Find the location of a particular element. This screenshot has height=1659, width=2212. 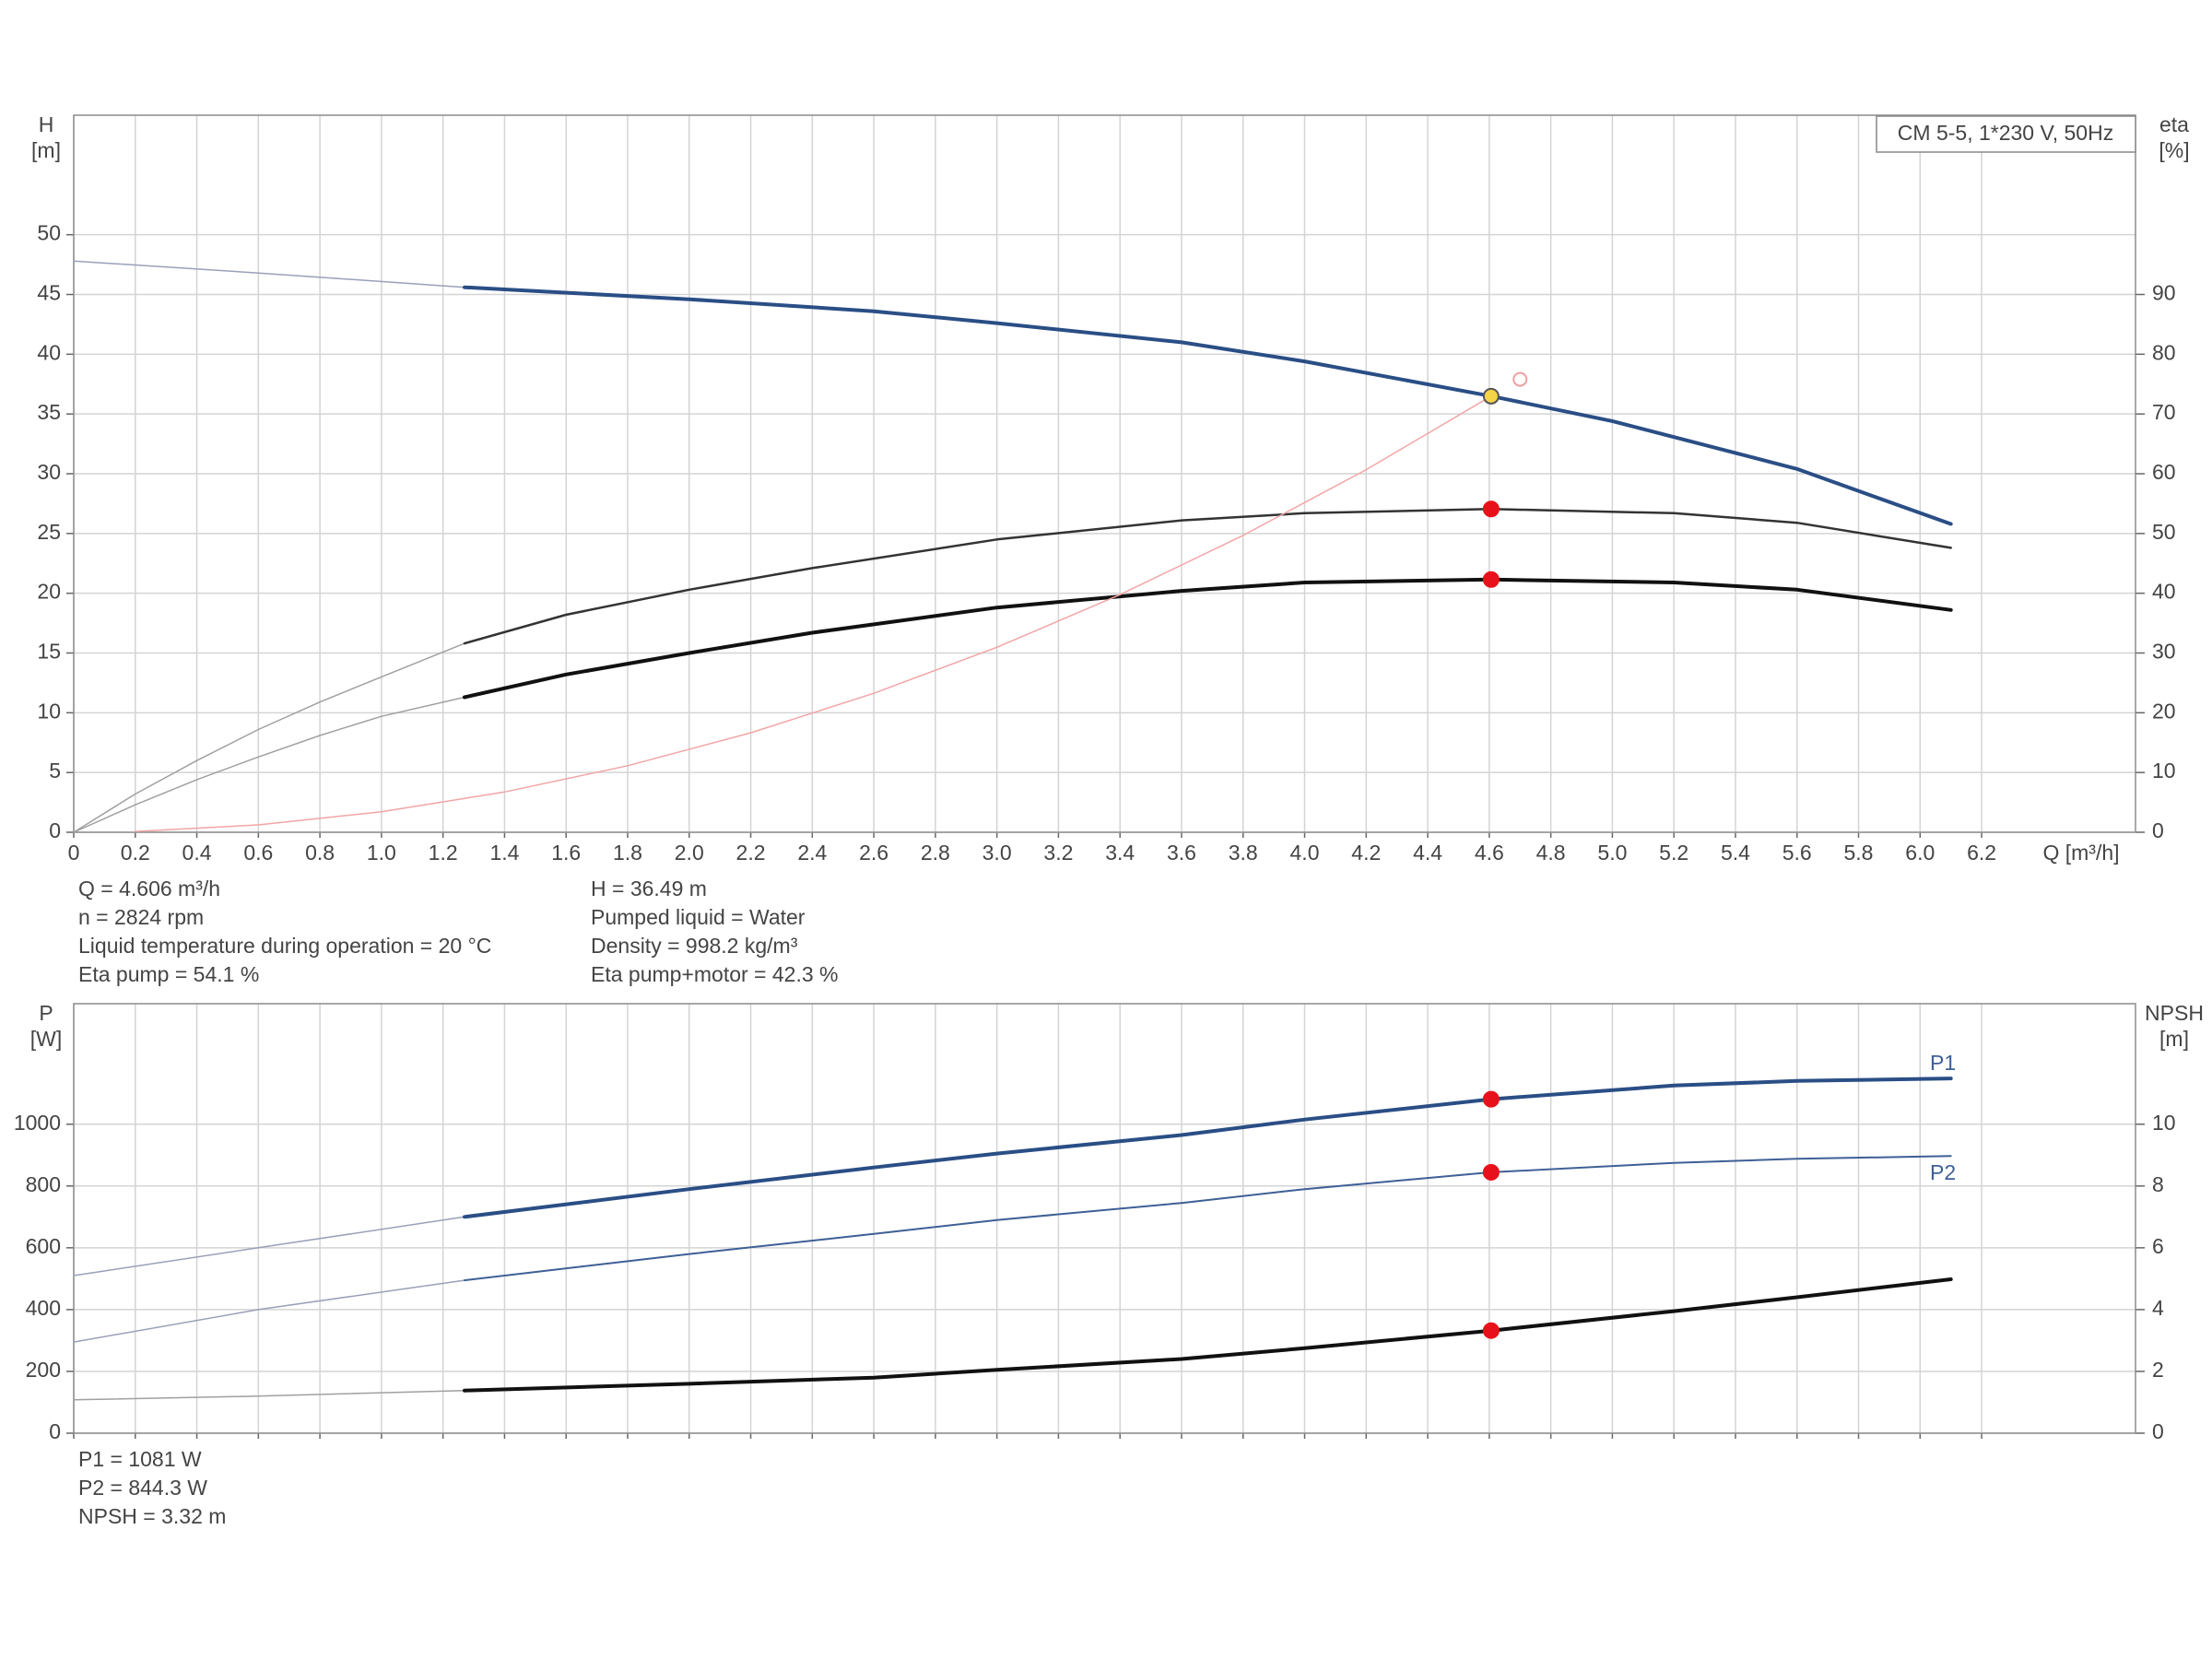

x-tick-label: 5.6 is located at coordinates (1797, 853).